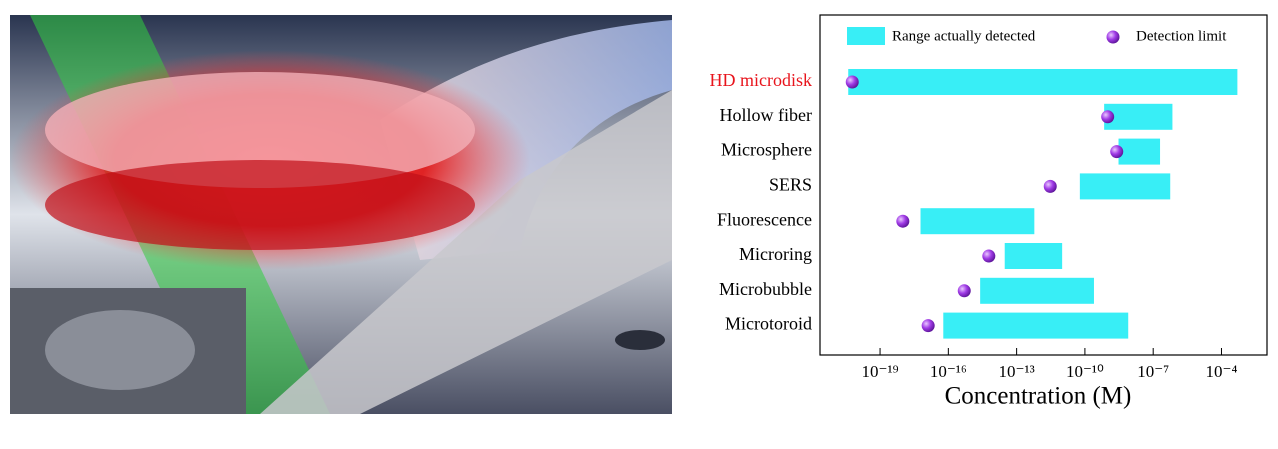 This screenshot has width=1278, height=449. I want to click on y-tick-label: Microring, so click(775, 254).